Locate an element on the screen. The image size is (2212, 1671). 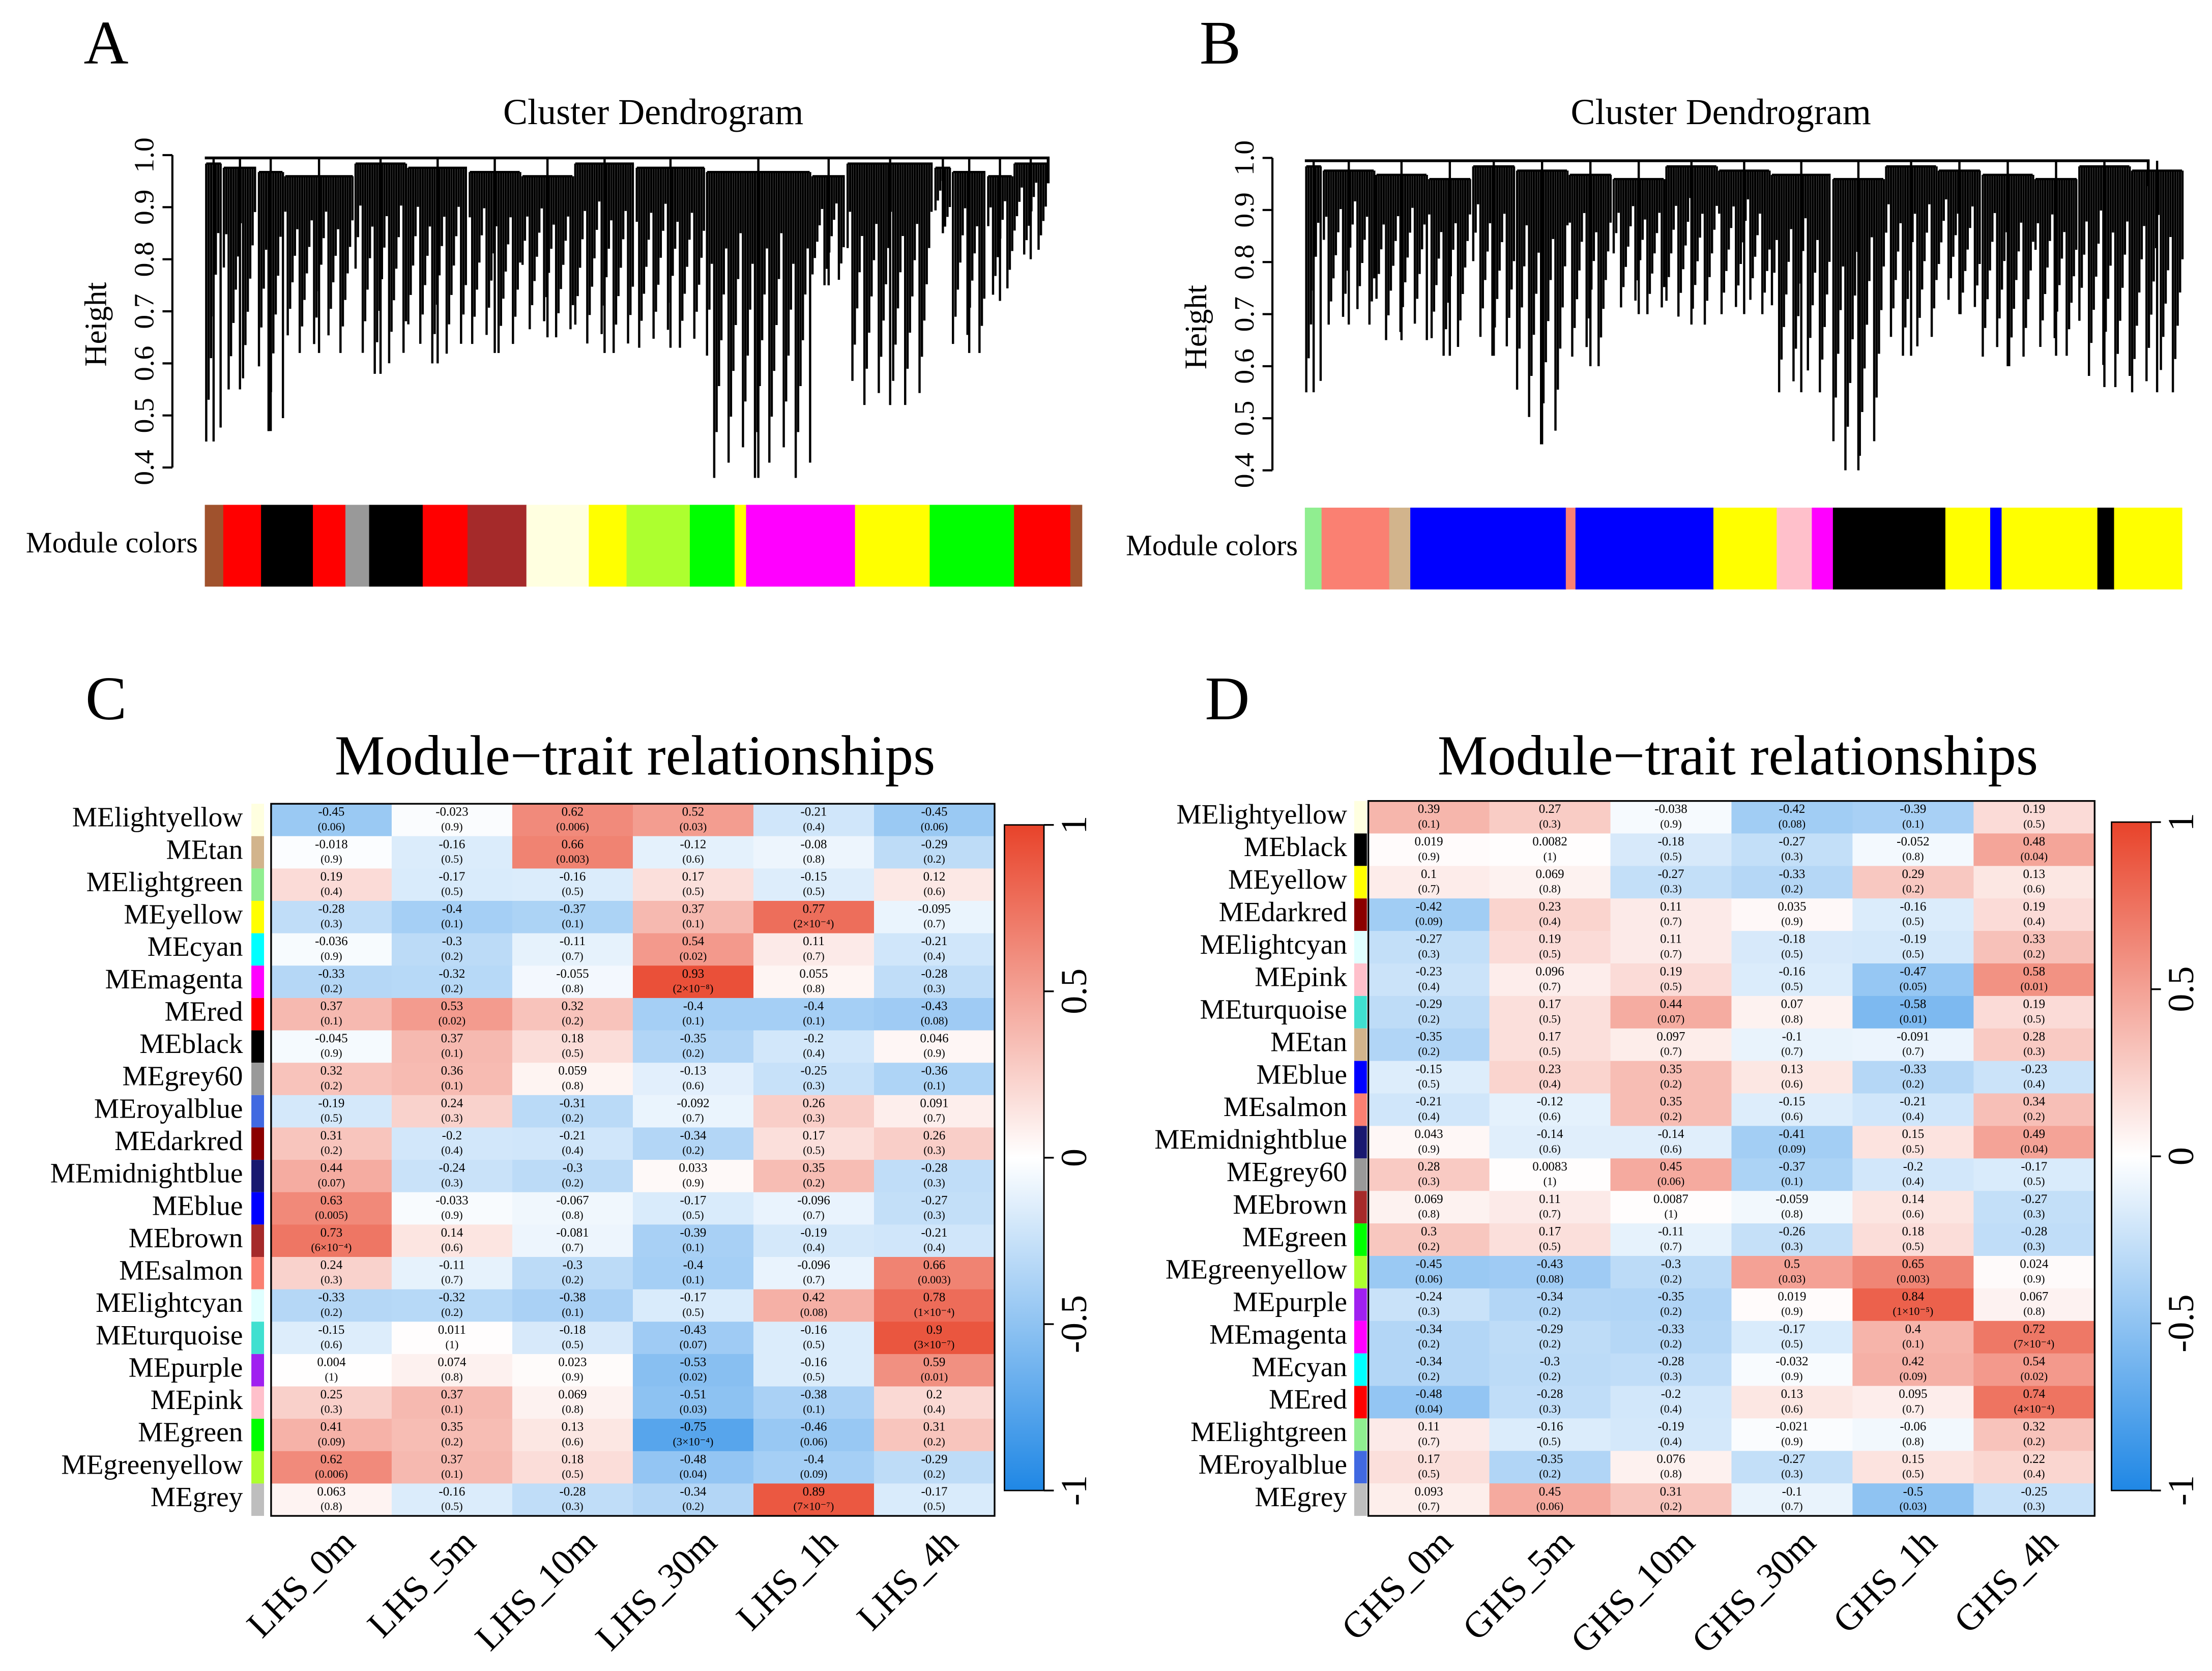
cell-value: -0.38 is located at coordinates (813, 1394).